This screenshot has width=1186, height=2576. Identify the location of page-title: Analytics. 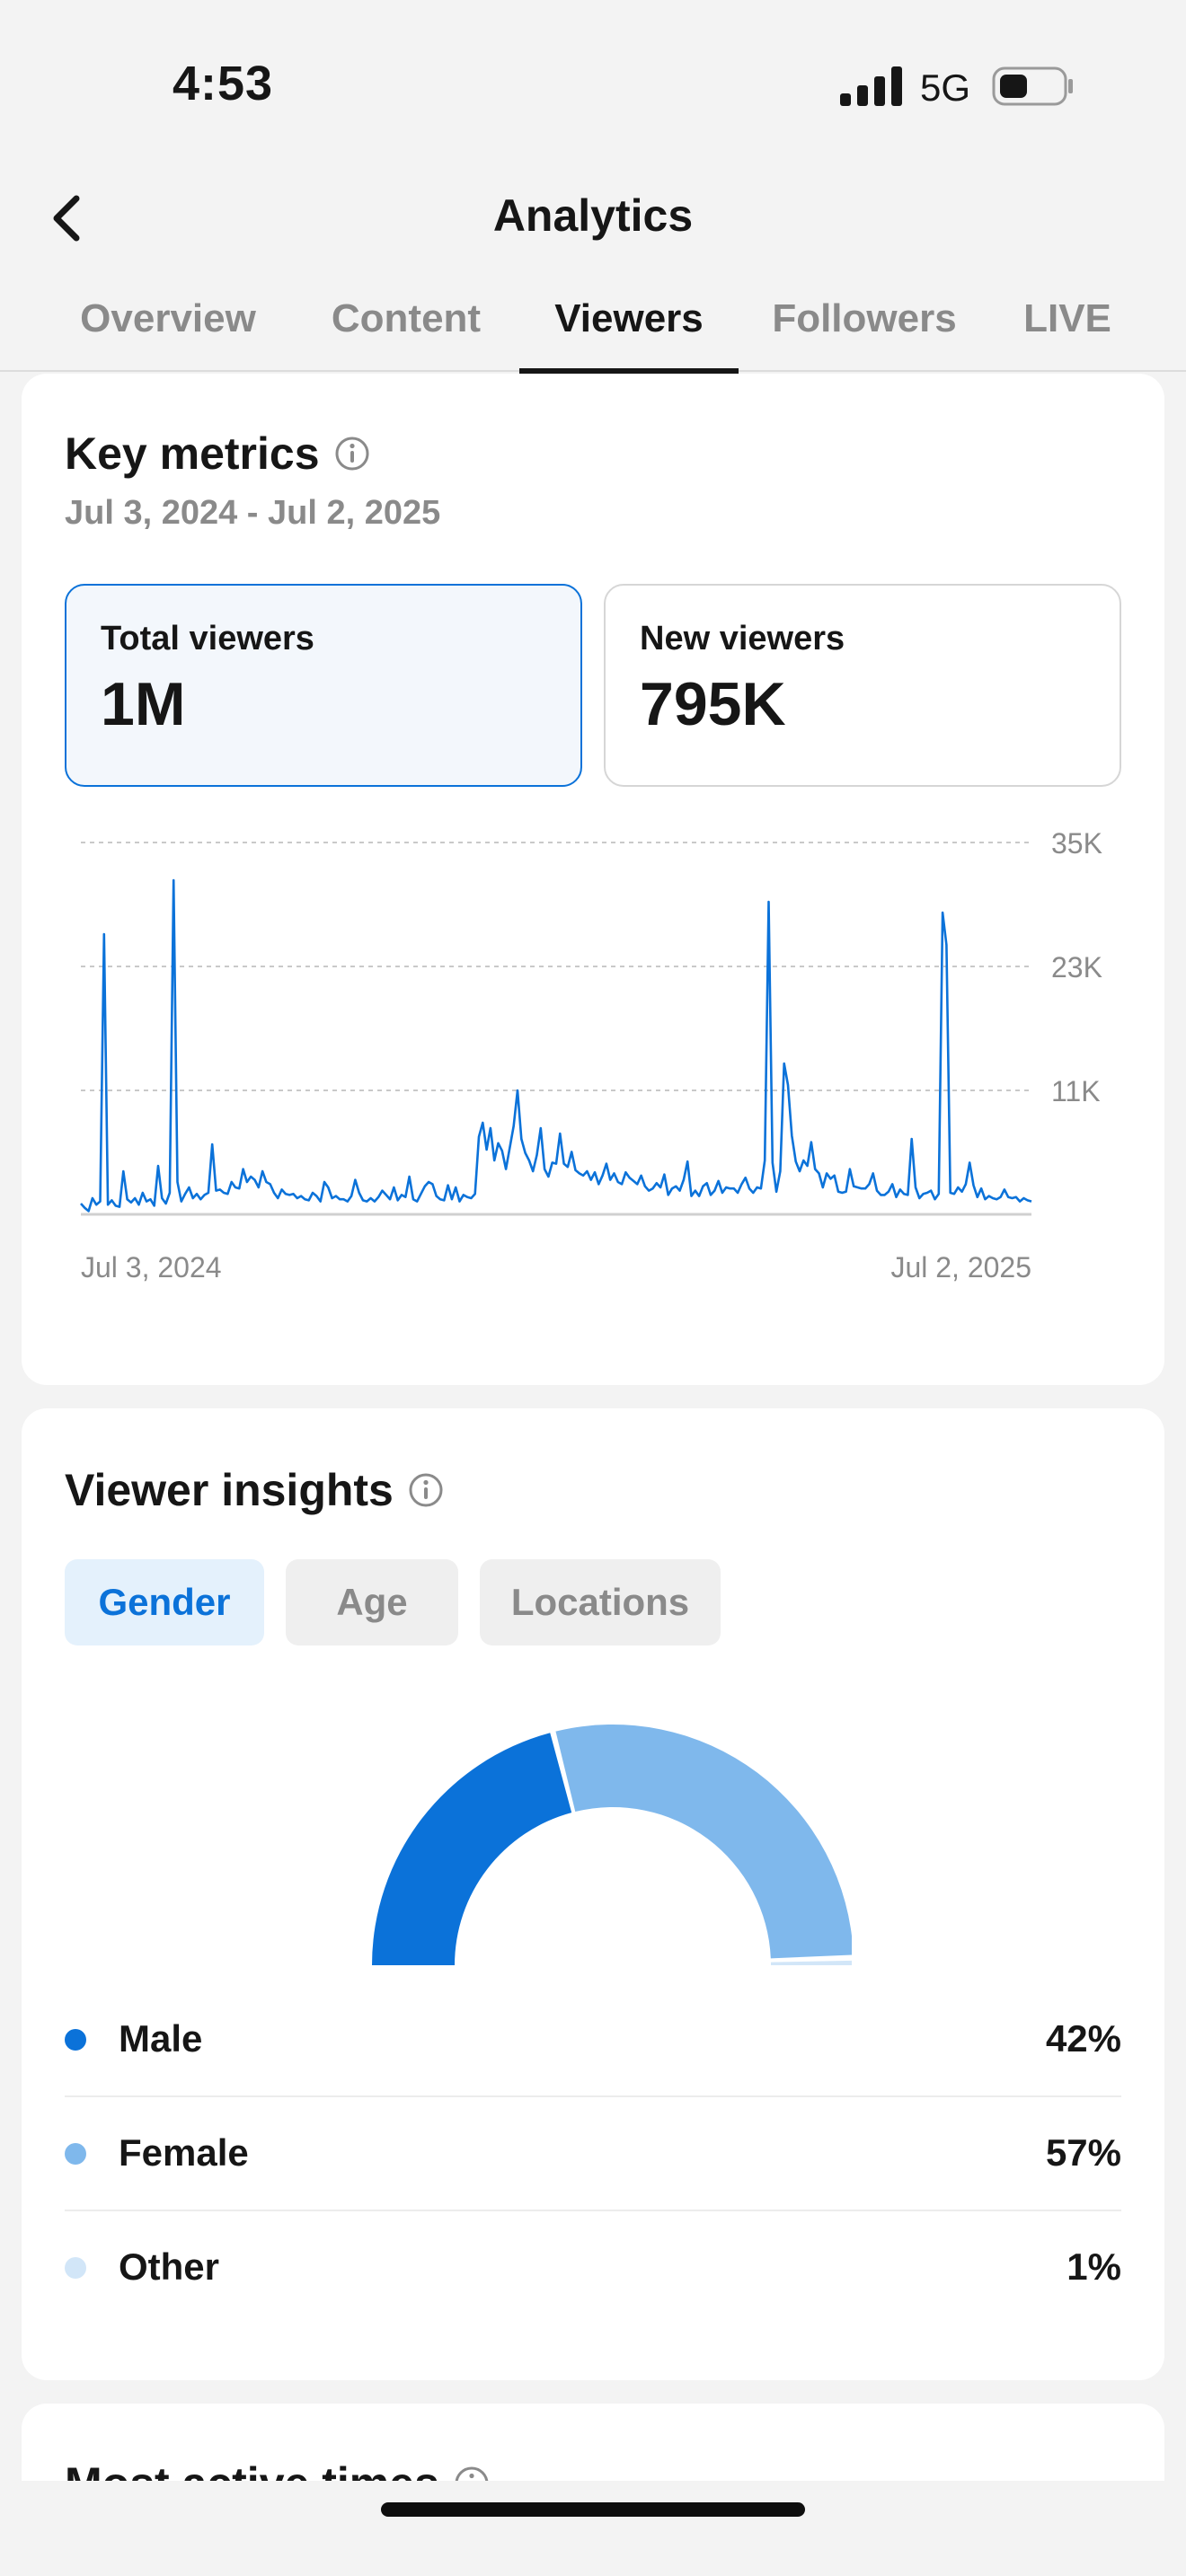
(593, 215).